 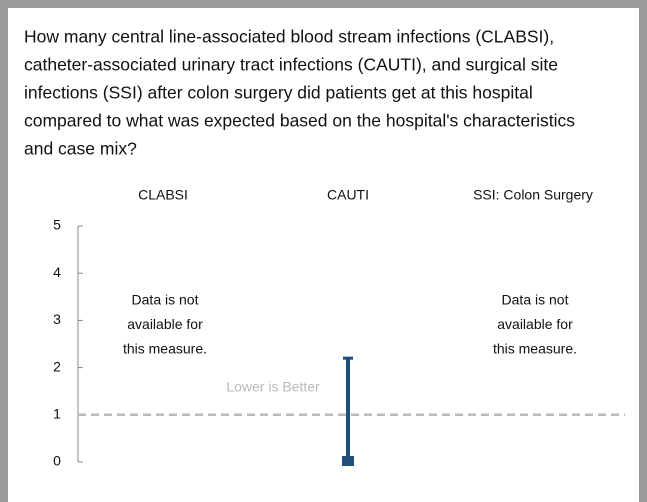 What do you see at coordinates (57, 319) in the screenshot?
I see `y-tick-label: 3` at bounding box center [57, 319].